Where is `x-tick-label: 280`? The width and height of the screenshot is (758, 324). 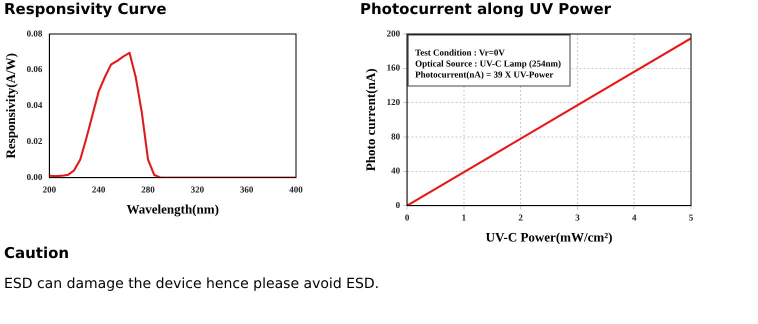 x-tick-label: 280 is located at coordinates (148, 189).